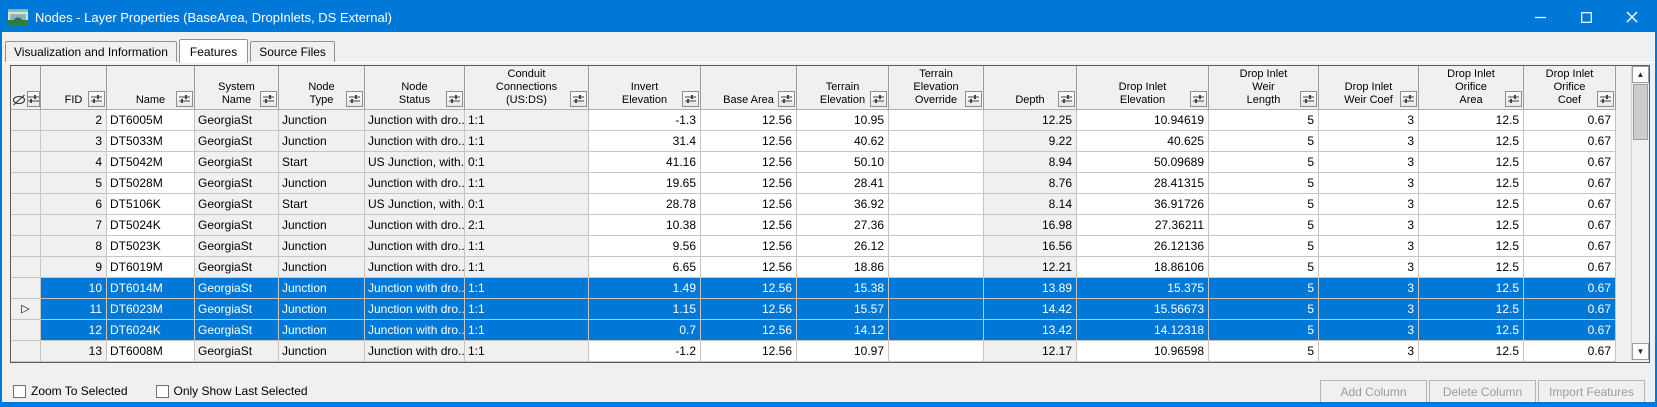 The width and height of the screenshot is (1657, 407). Describe the element at coordinates (151, 88) in the screenshot. I see `column-header-name: Name` at that location.